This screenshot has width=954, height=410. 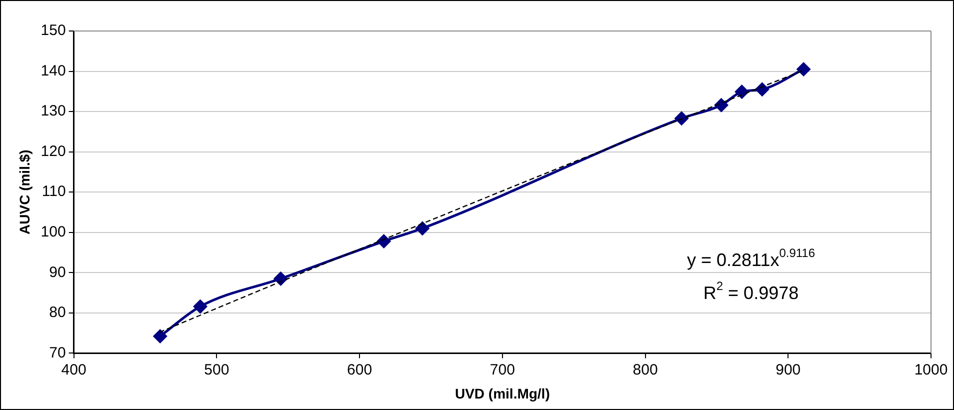 What do you see at coordinates (502, 369) in the screenshot?
I see `x-tick-label: 700` at bounding box center [502, 369].